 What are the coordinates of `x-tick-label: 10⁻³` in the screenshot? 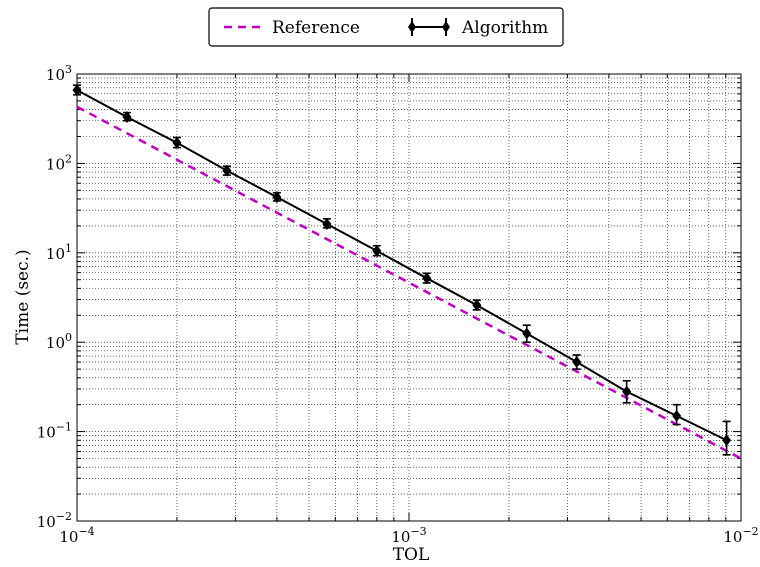 It's located at (408, 535).